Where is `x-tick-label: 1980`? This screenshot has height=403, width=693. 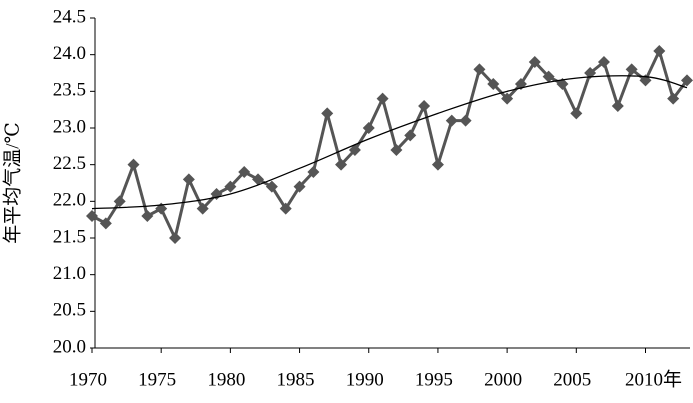 x-tick-label: 1980 is located at coordinates (226, 379).